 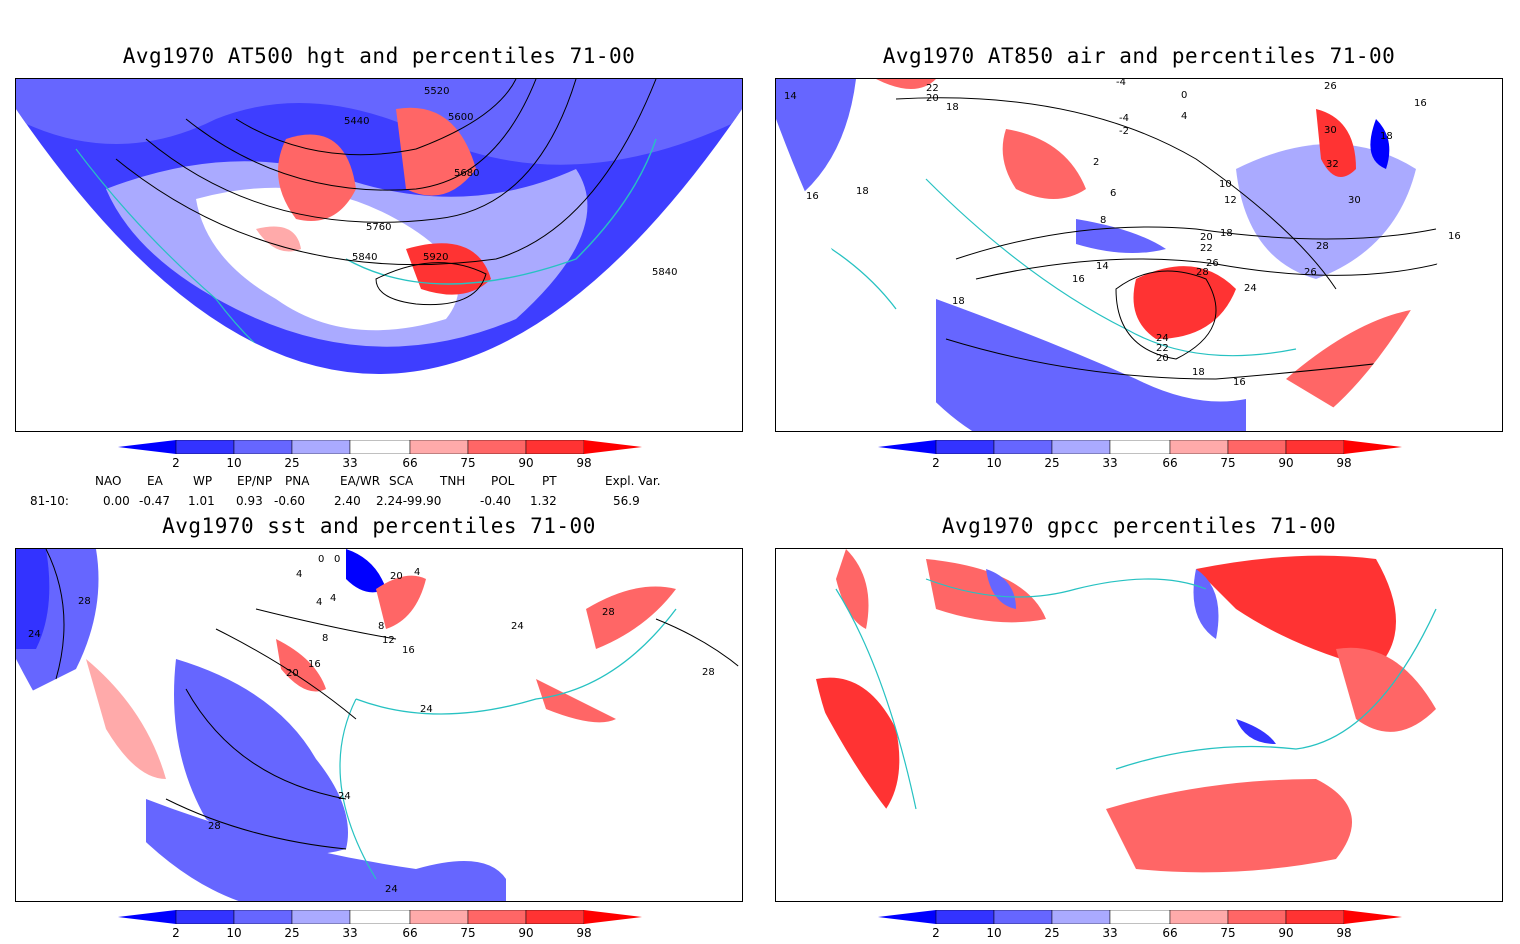 What do you see at coordinates (1124, 131) in the screenshot?
I see `contour-label: -2` at bounding box center [1124, 131].